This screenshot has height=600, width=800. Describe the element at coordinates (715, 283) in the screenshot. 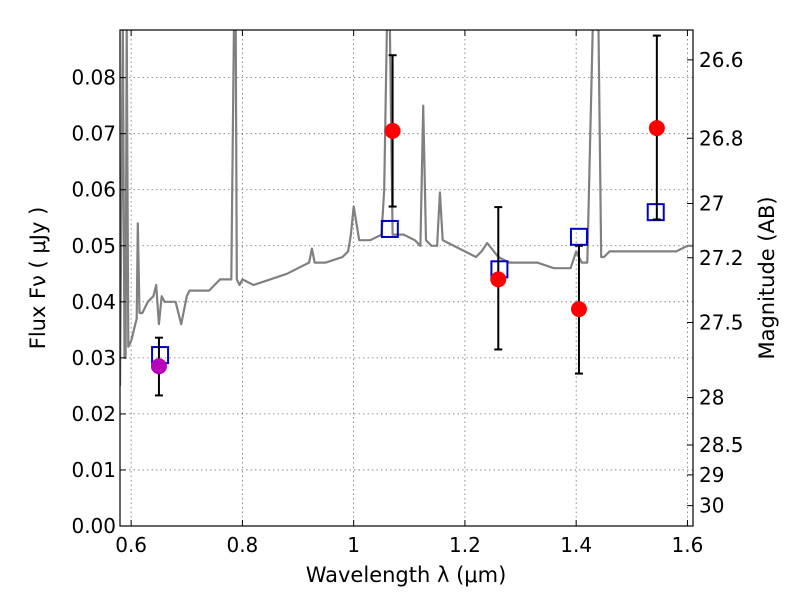

I see `y2-axis: 26.6 26.8 27 27.2 27.5 28 28.5 29 30` at that location.